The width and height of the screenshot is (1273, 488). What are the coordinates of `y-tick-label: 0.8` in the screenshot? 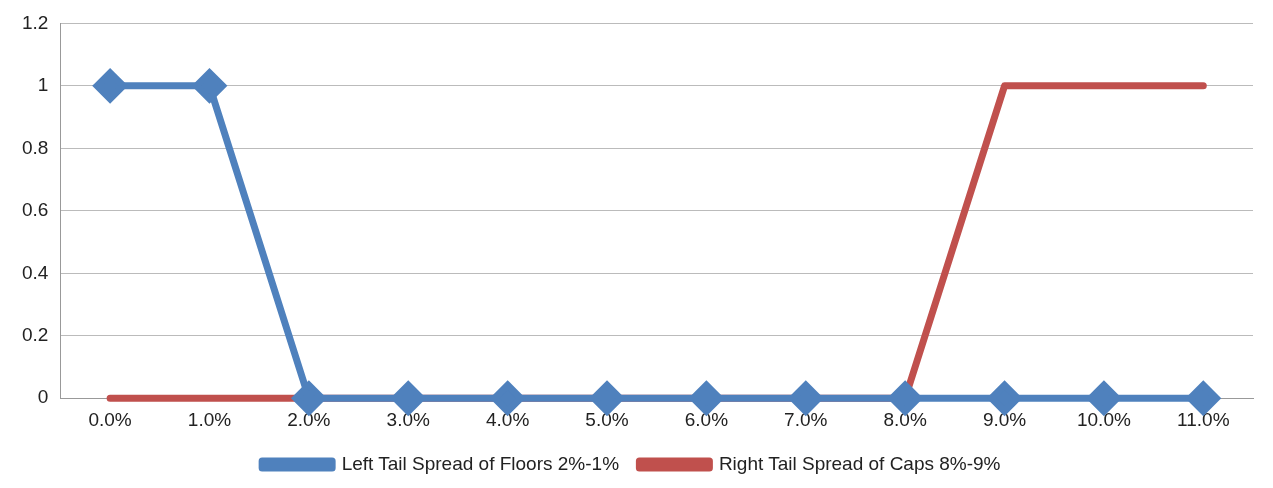 It's located at (35, 147).